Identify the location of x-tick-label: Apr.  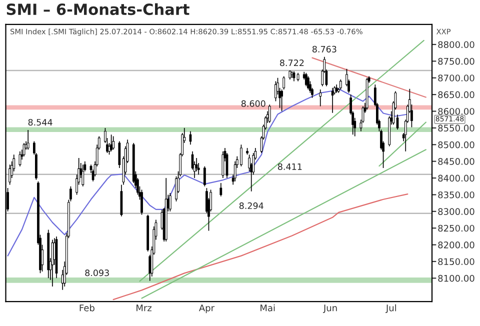
(206, 309).